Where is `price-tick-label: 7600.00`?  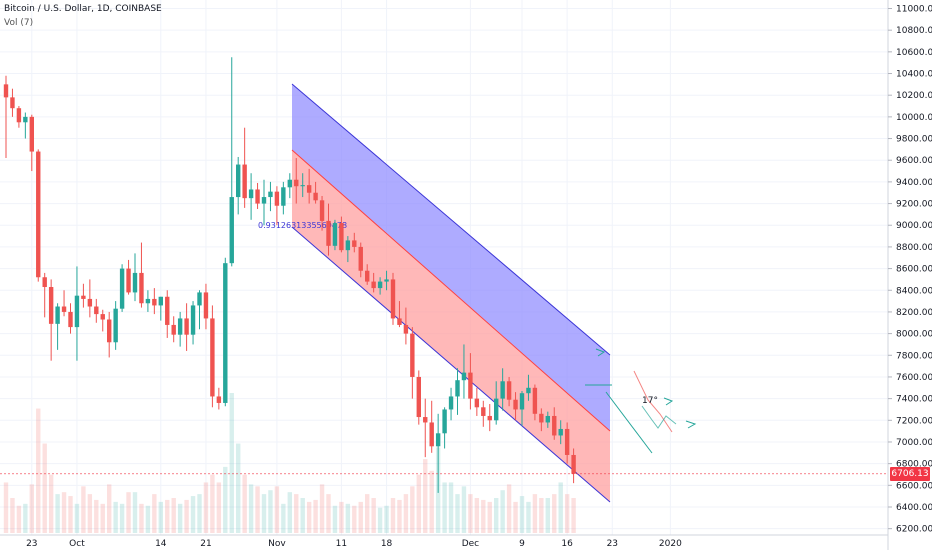
price-tick-label: 7600.00 is located at coordinates (914, 378).